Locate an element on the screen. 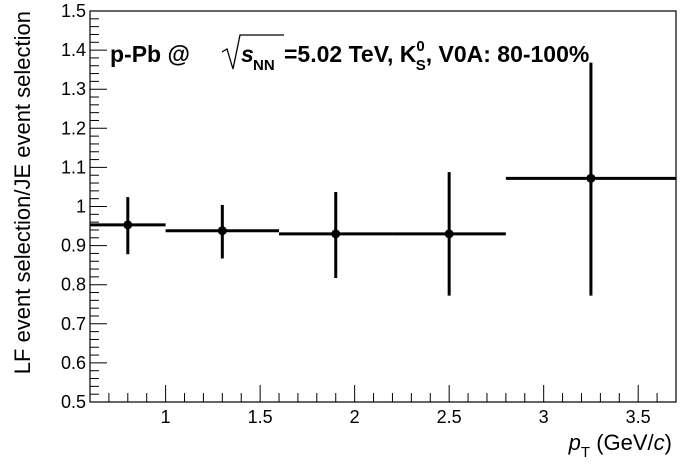 This screenshot has height=474, width=696. y-tick-label: 0.6 is located at coordinates (73, 363).